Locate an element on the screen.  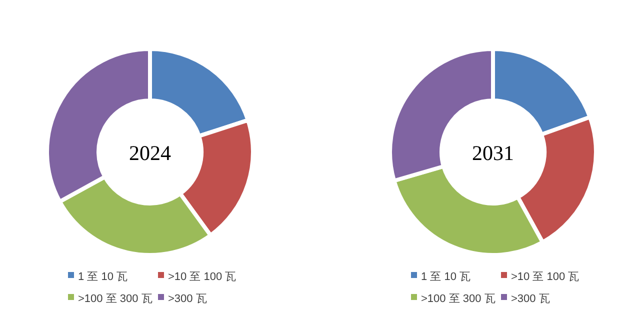
text: 2031 is located at coordinates (493, 153).